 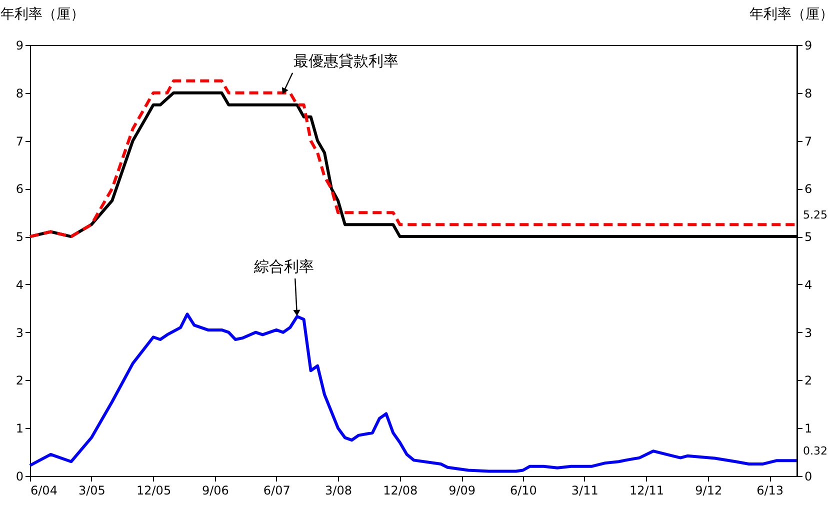 What do you see at coordinates (20, 477) in the screenshot?
I see `y-tick-label: 0` at bounding box center [20, 477].